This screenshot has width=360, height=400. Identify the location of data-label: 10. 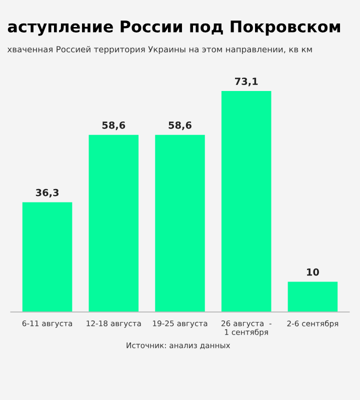
(313, 272).